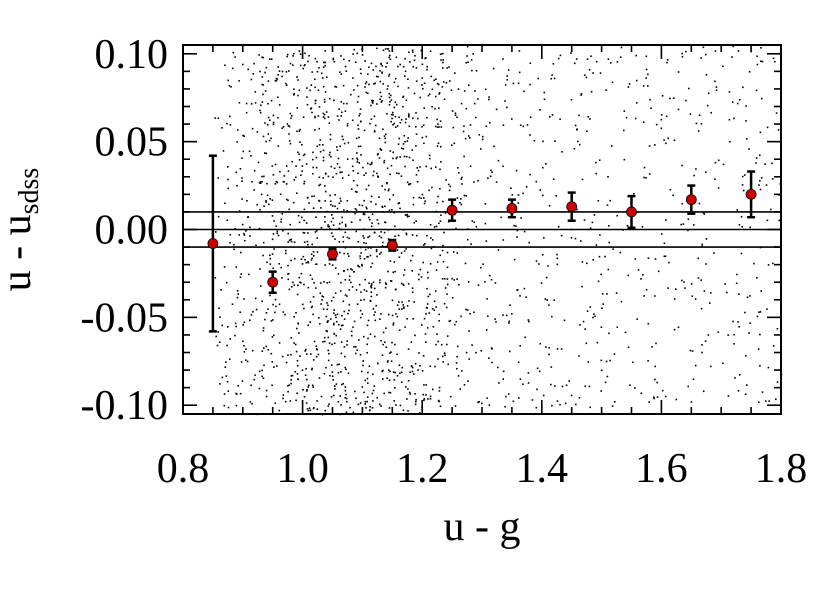  What do you see at coordinates (482, 238) in the screenshot?
I see `binned-mean-markers` at bounding box center [482, 238].